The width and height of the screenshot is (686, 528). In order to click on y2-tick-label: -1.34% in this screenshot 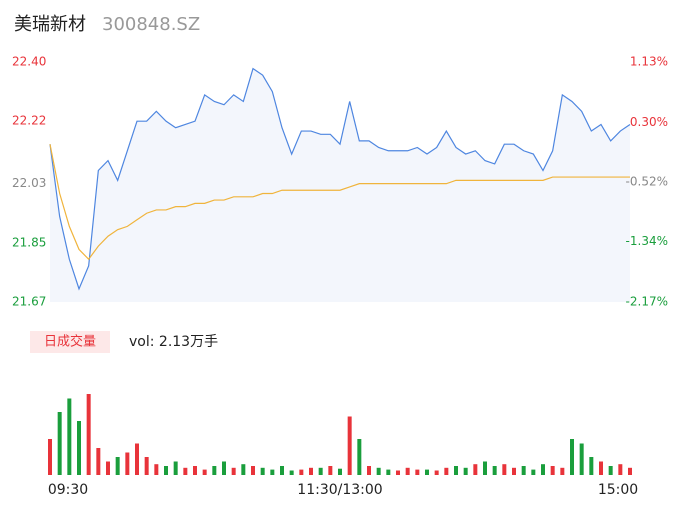, I will do `click(647, 241)`.